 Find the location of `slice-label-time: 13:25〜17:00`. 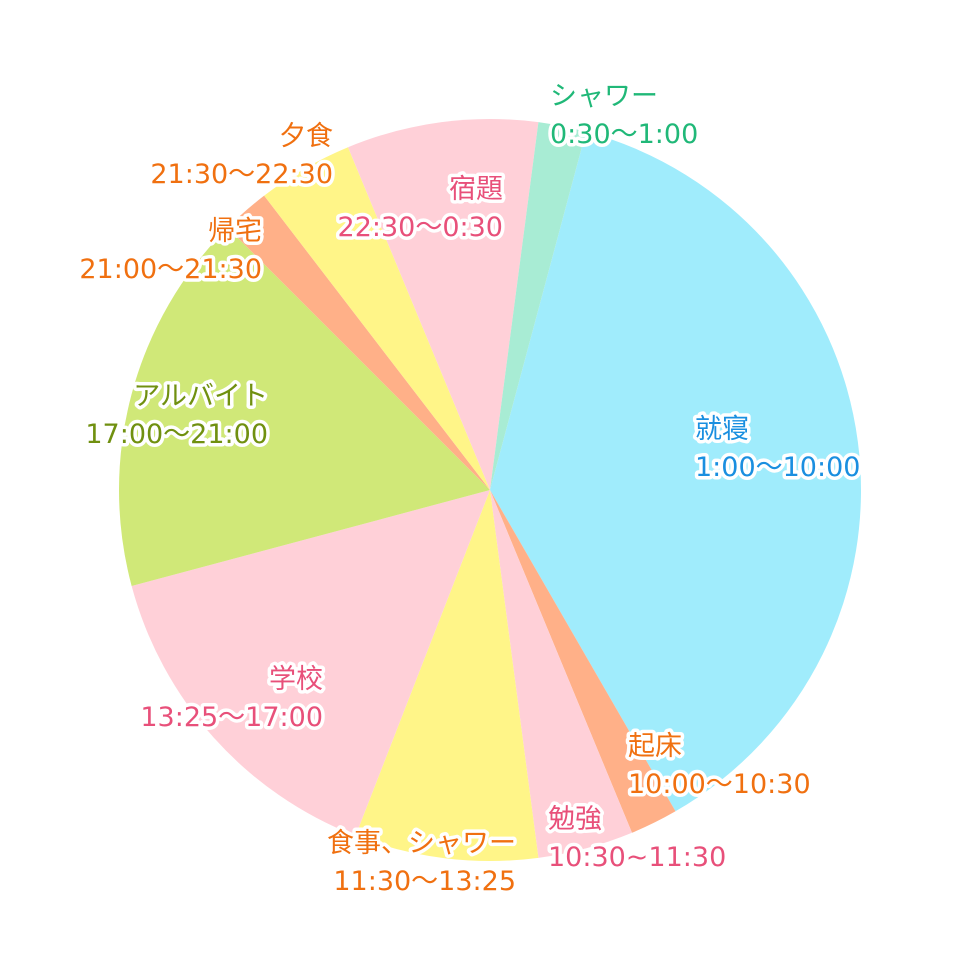

slice-label-time: 13:25〜17:00 is located at coordinates (231, 717).